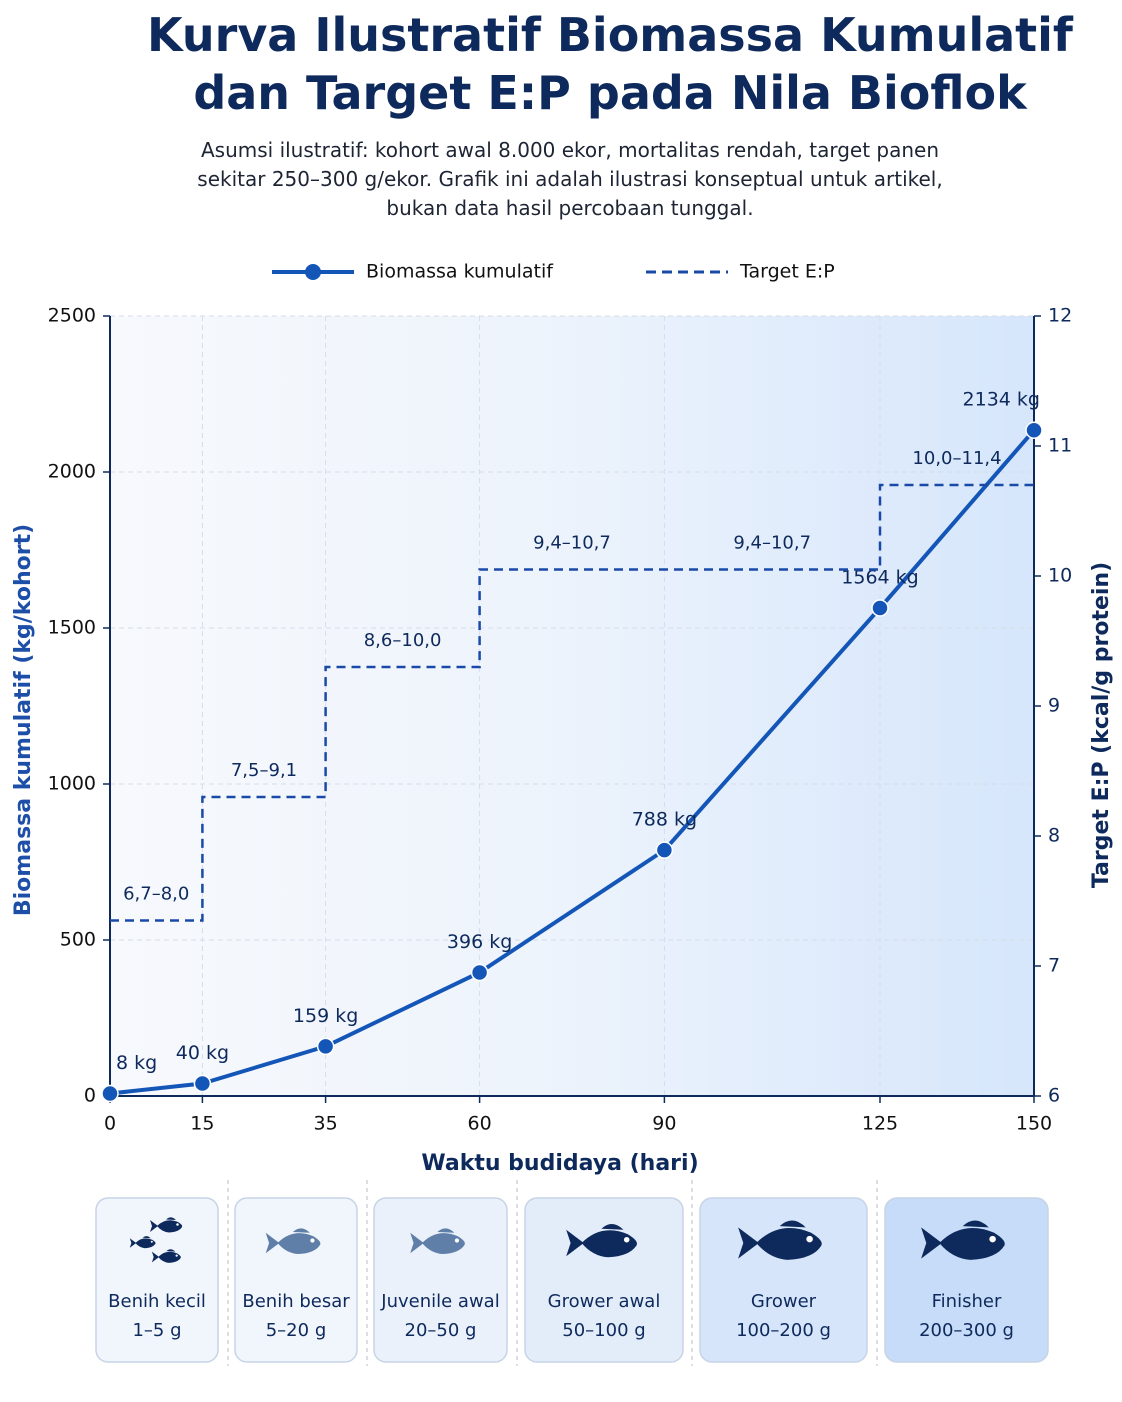 The height and width of the screenshot is (1402, 1122). Describe the element at coordinates (72, 472) in the screenshot. I see `y-tick-label: 2000` at that location.